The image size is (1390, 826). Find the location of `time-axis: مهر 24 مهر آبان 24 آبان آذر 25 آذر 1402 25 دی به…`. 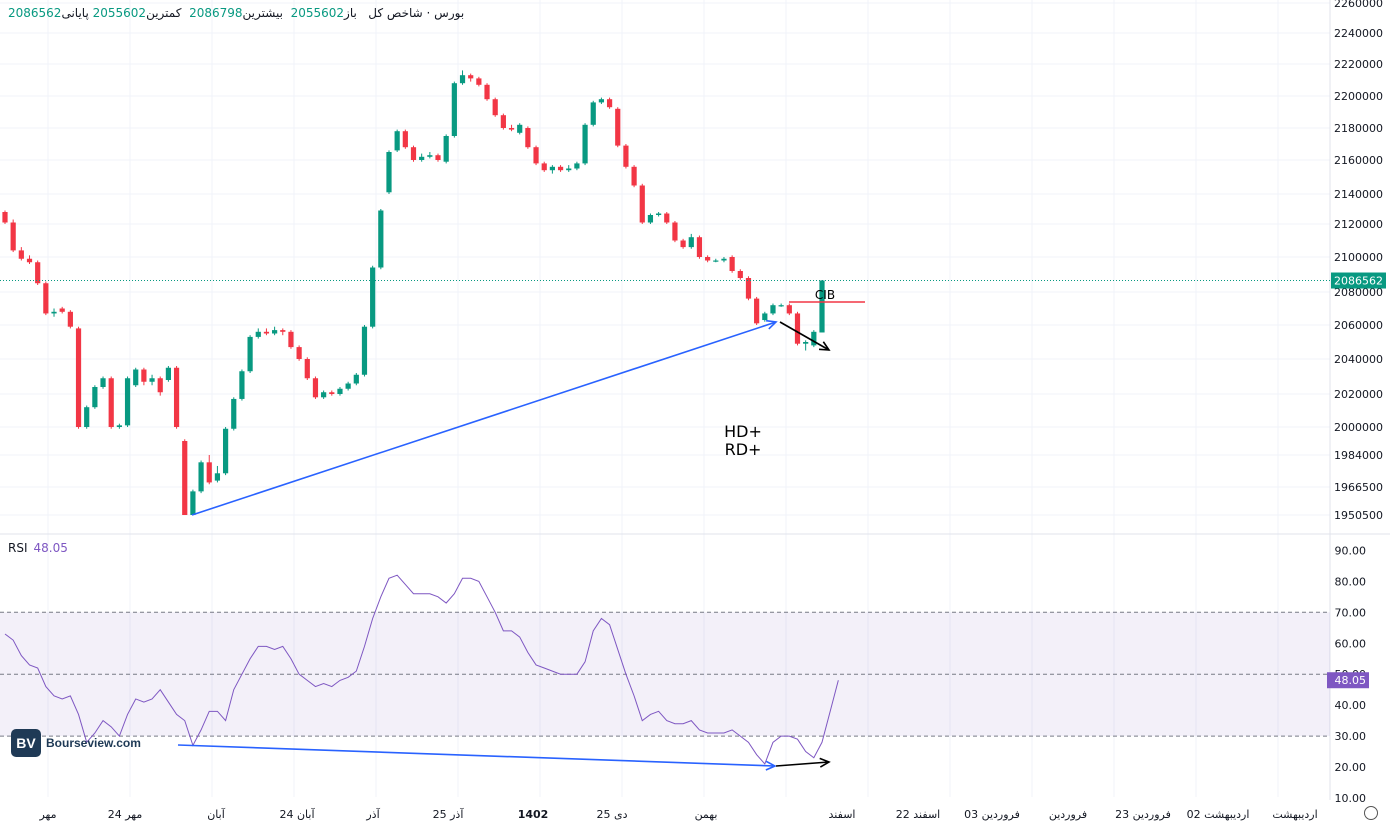

time-axis: مهر 24 مهر آبان 24 آبان آذر 25 آذر 1402 25 دی به… is located at coordinates (677, 814).